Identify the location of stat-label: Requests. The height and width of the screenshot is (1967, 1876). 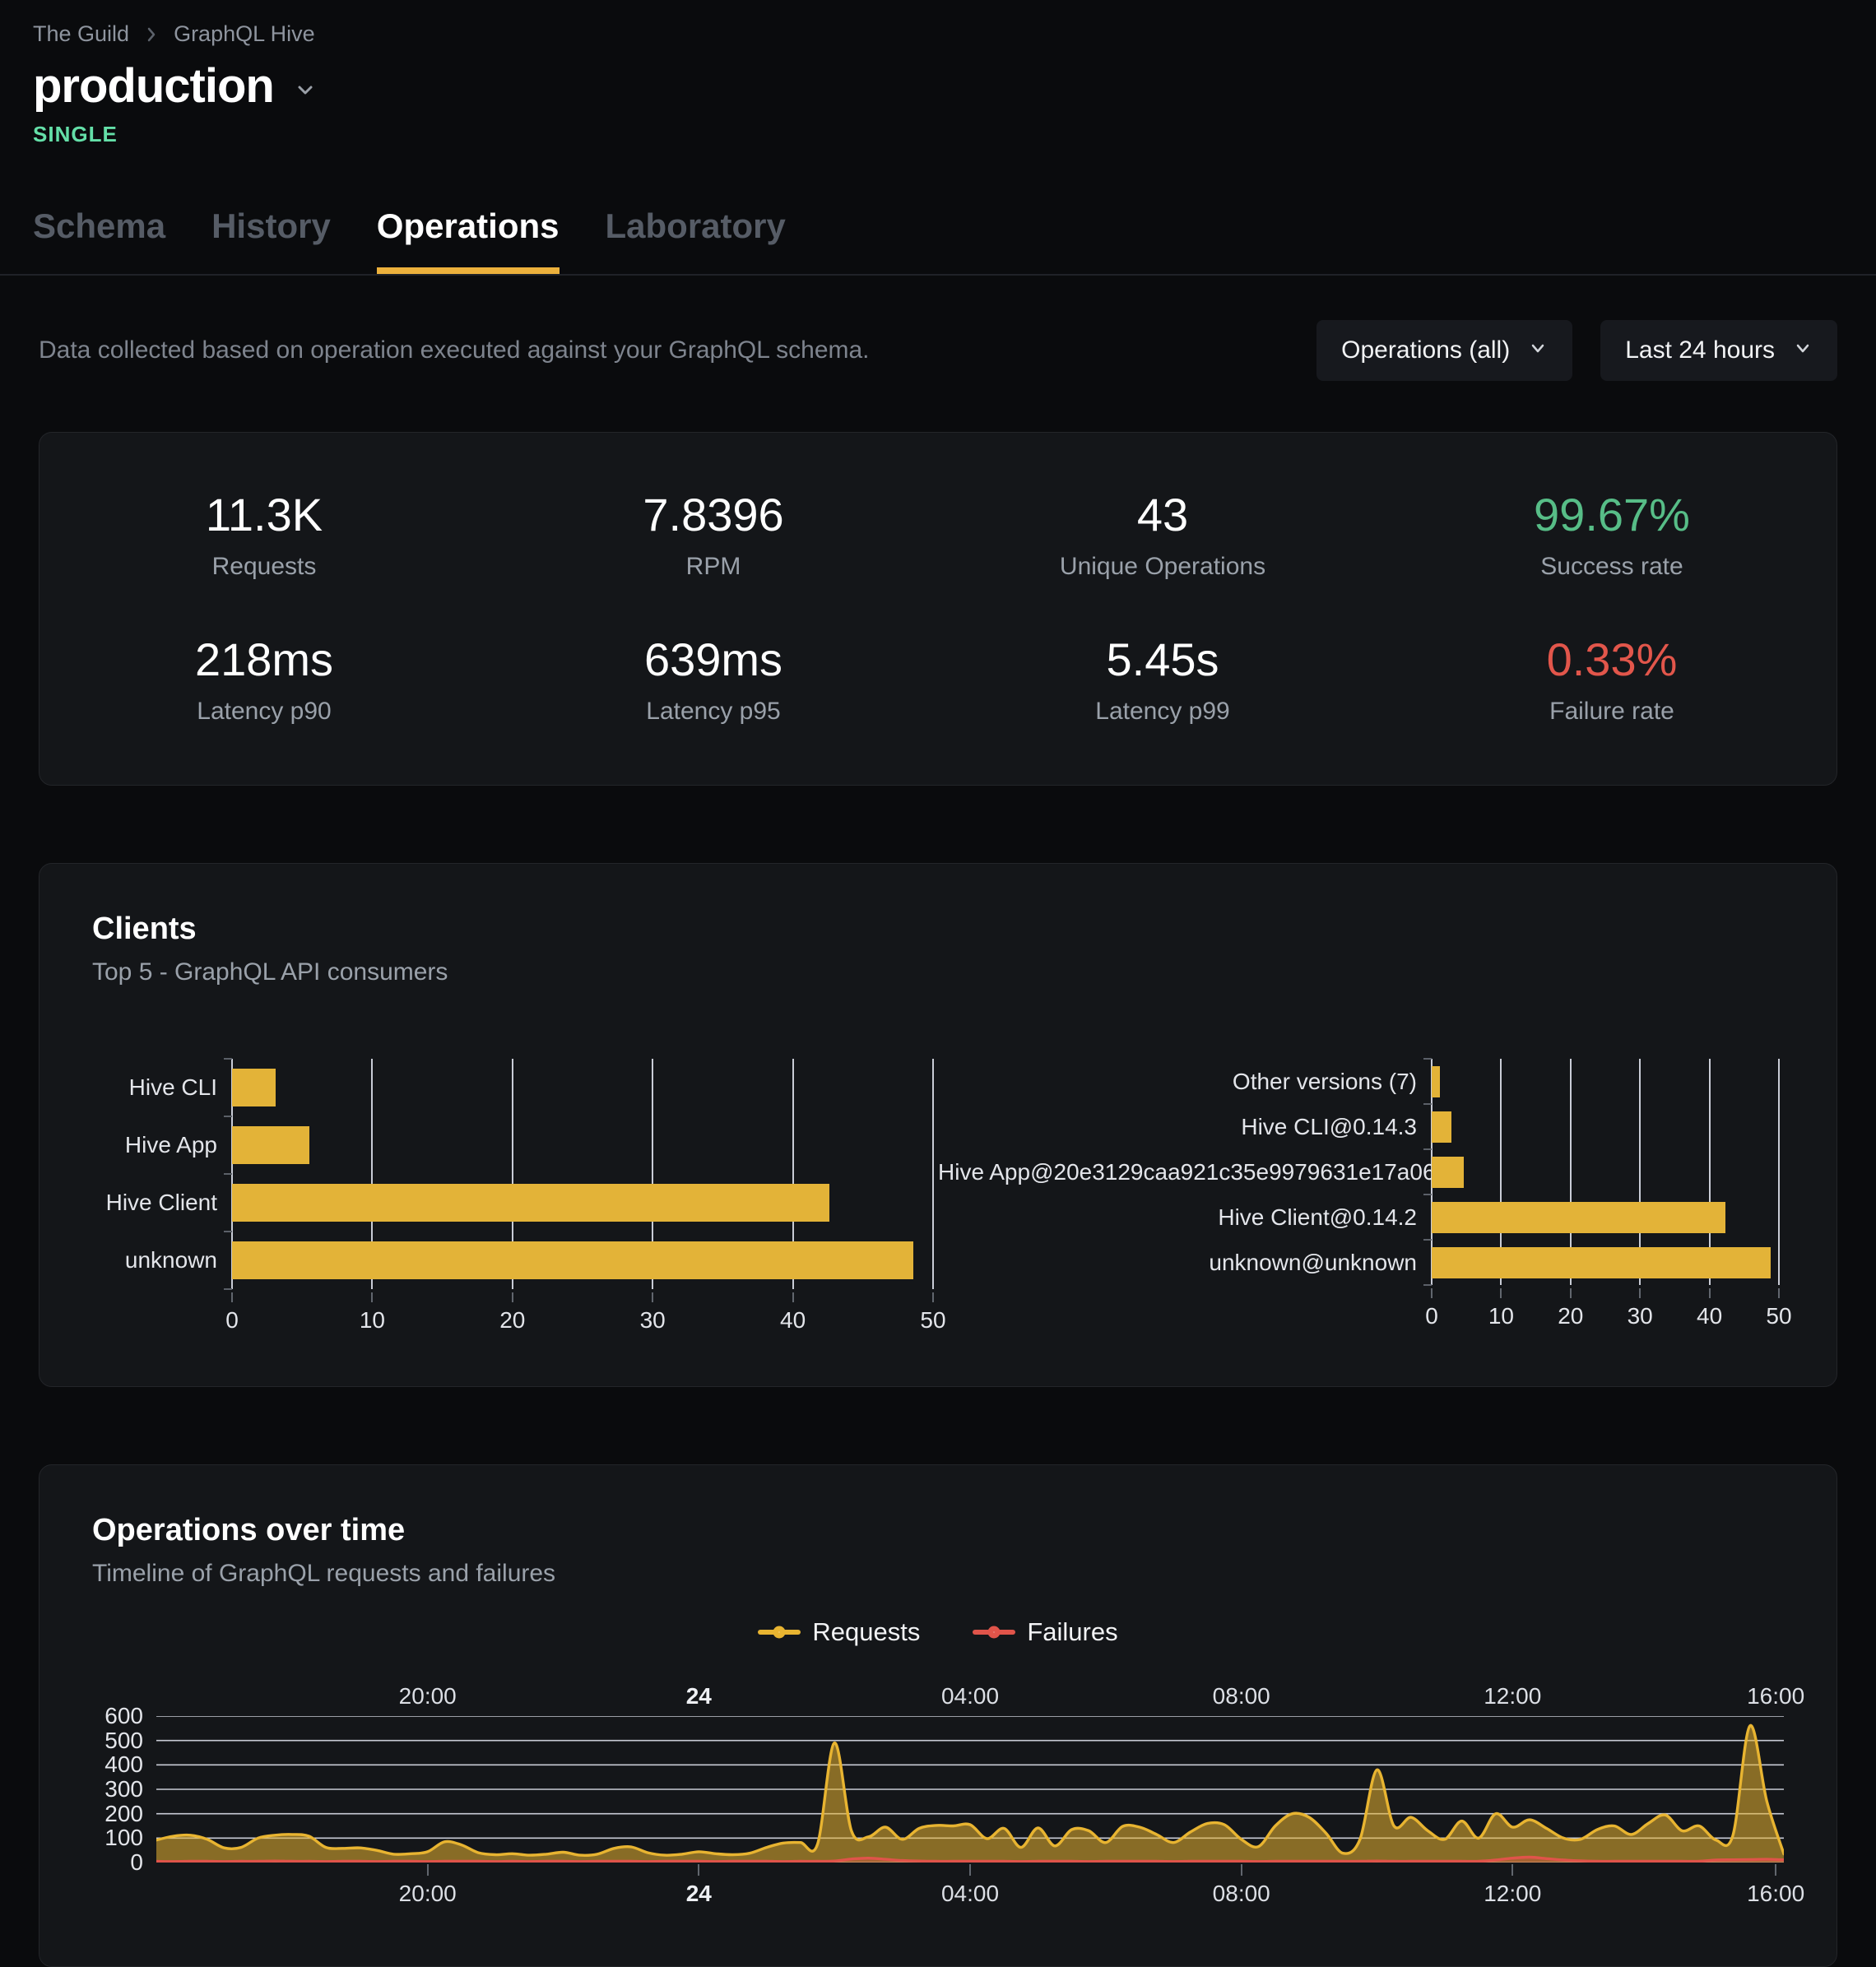
(264, 566).